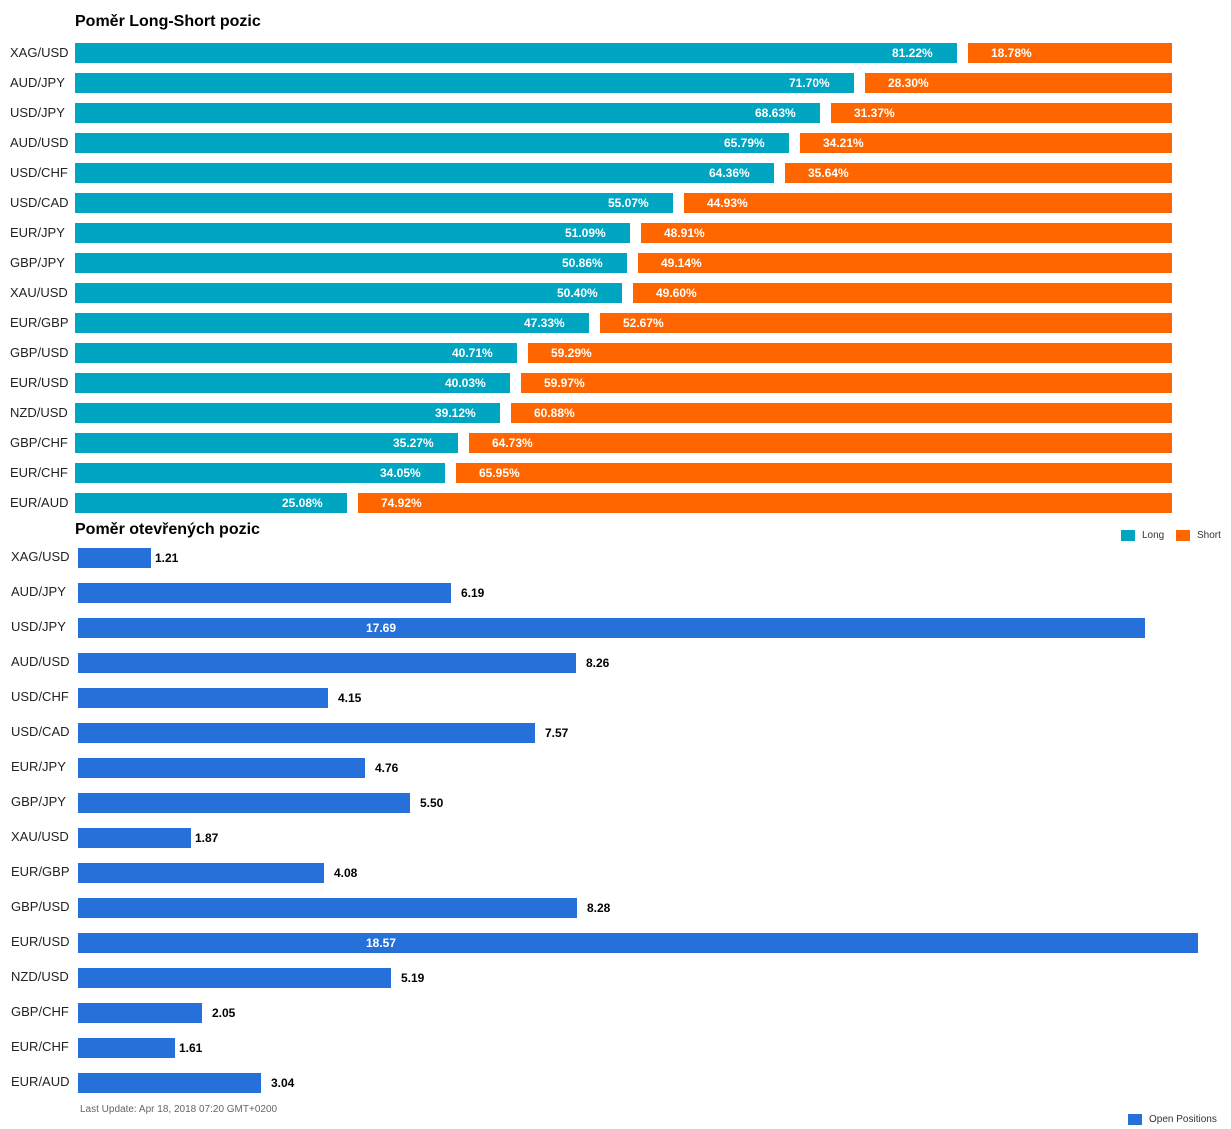  Describe the element at coordinates (191, 1048) in the screenshot. I see `open-positions-value-label: 1.61` at that location.